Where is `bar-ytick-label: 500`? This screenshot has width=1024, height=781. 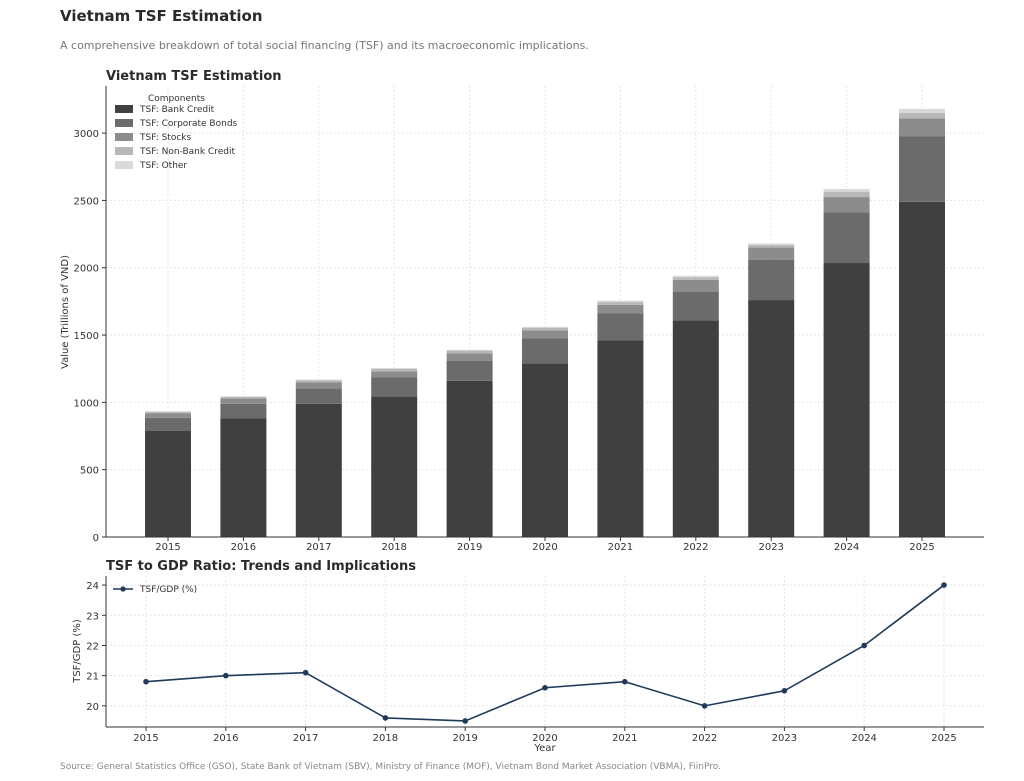
bar-ytick-label: 500 is located at coordinates (89, 471).